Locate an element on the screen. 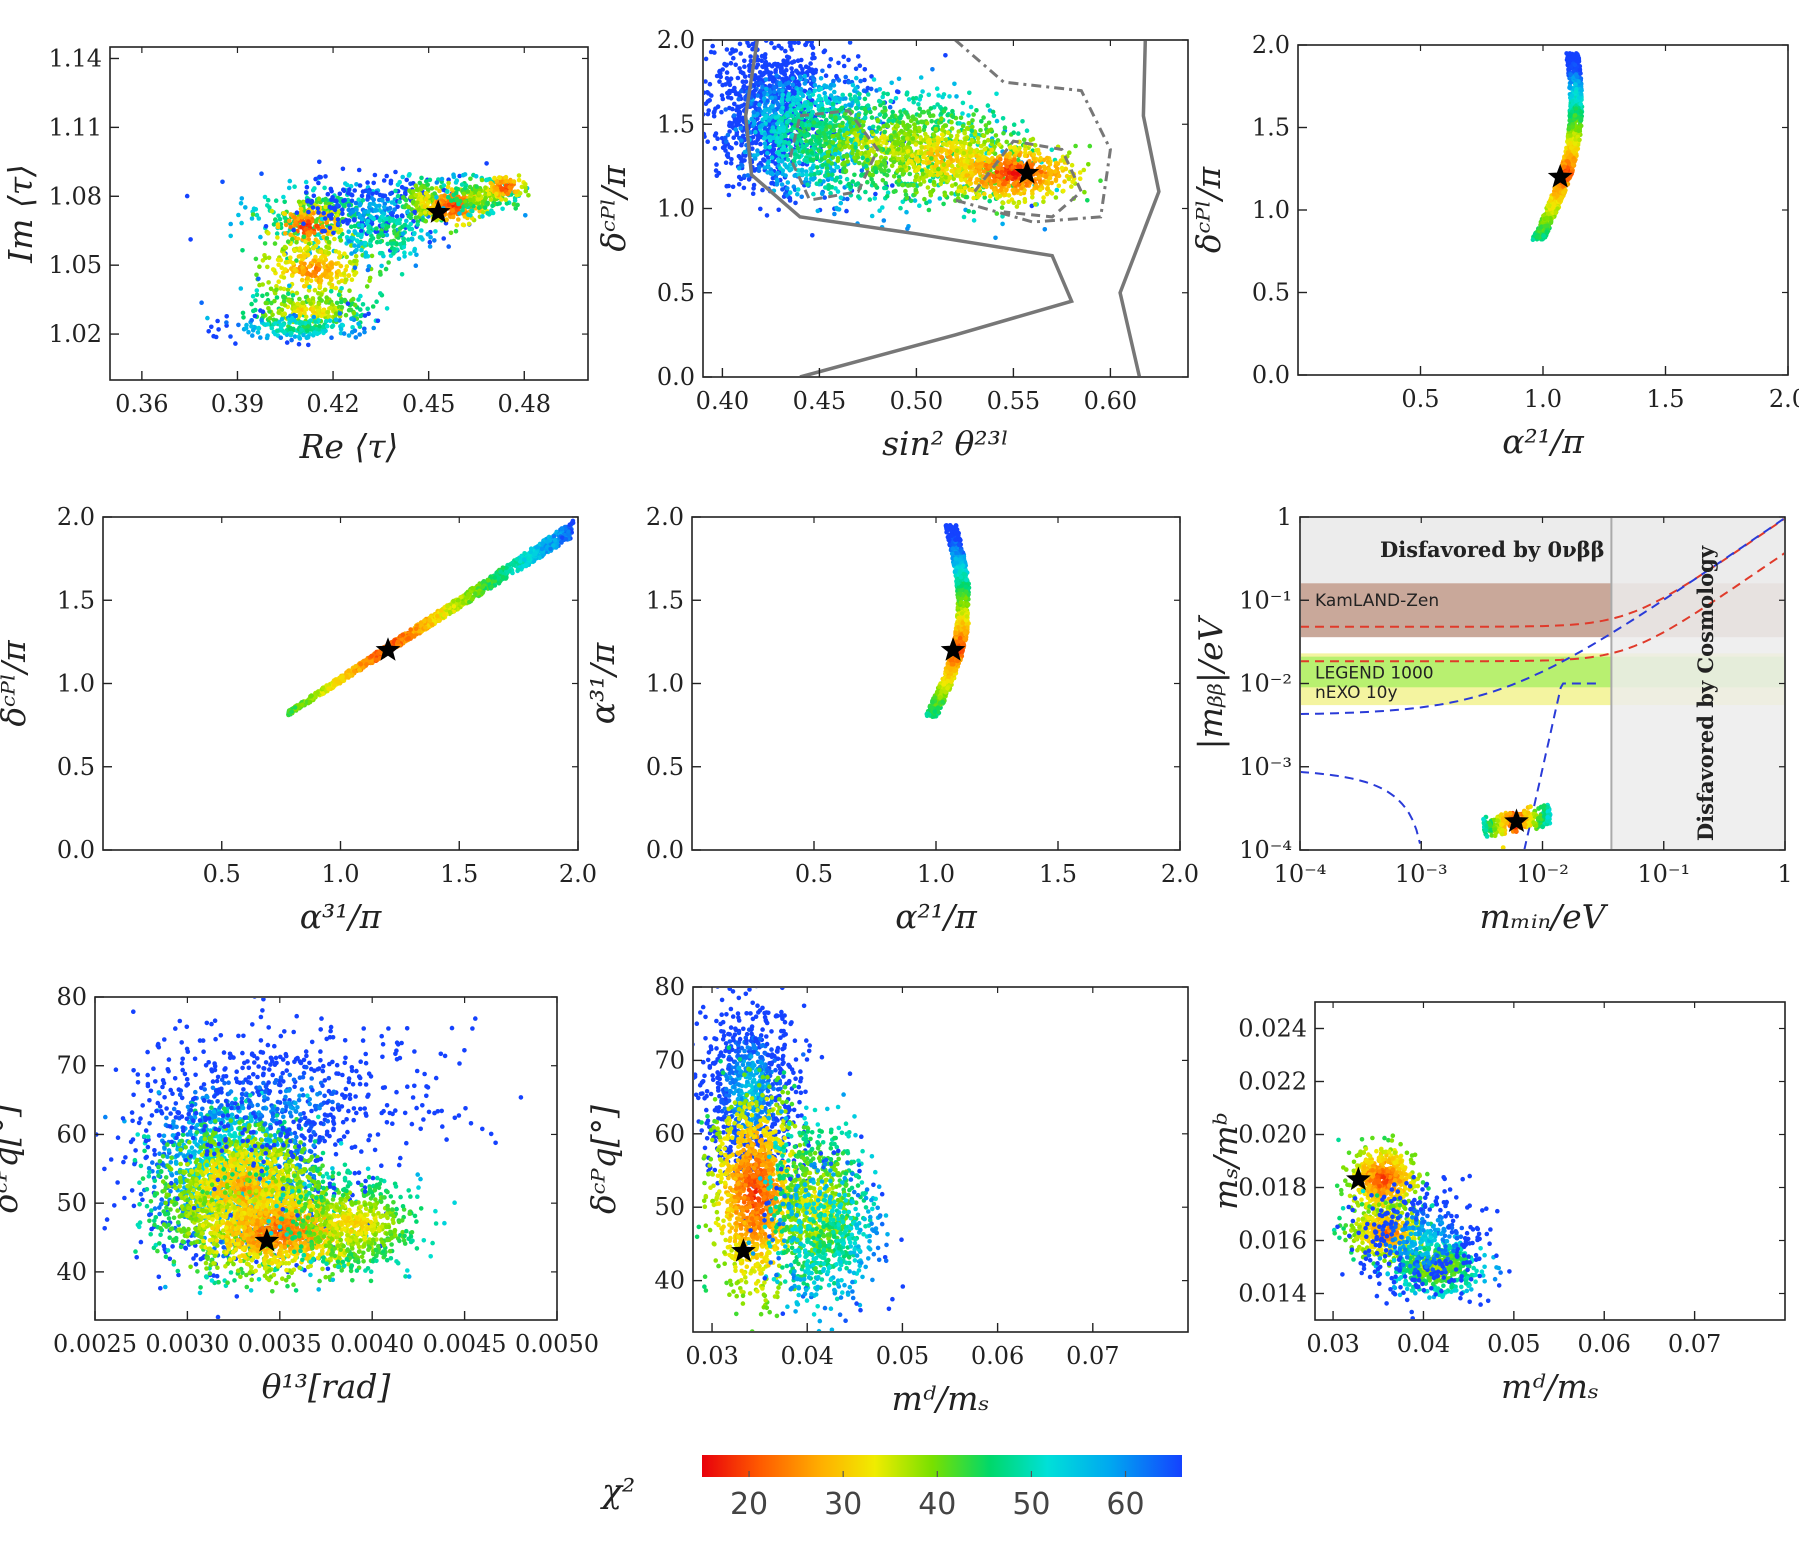 The width and height of the screenshot is (1799, 1541). y-axis-label: Im ⟨τ⟩ is located at coordinates (20, 214).